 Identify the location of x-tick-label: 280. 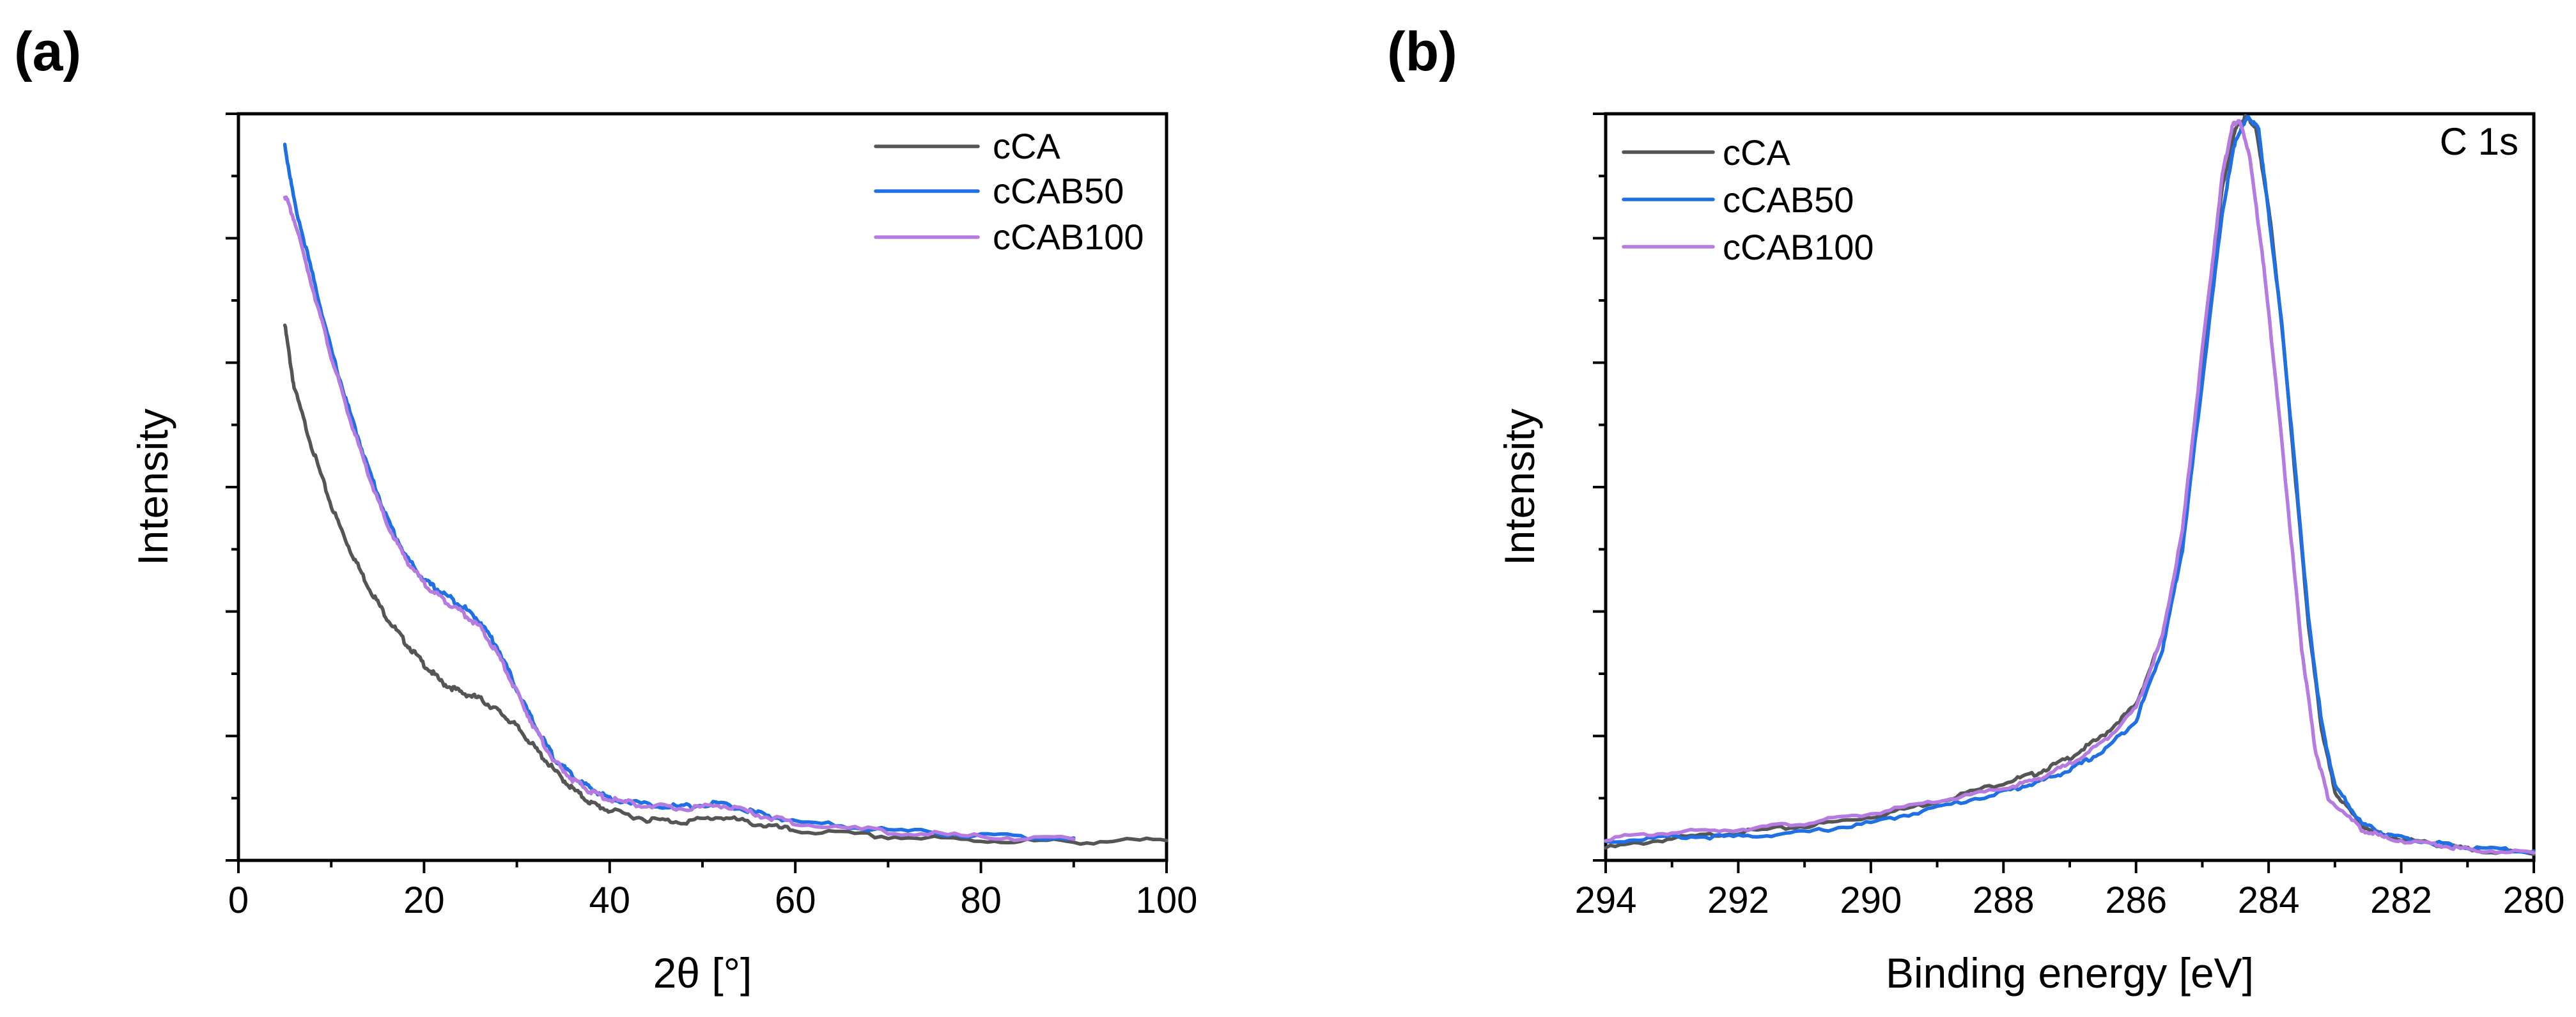
(2534, 900).